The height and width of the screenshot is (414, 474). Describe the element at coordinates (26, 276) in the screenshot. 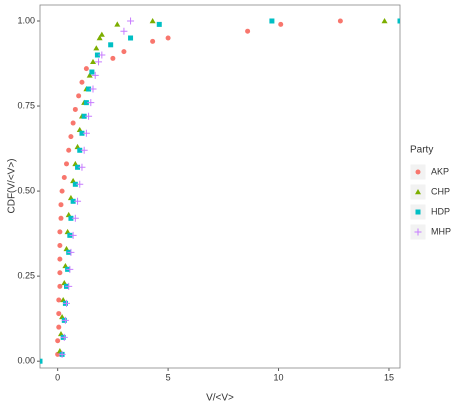

I see `y-tick-label: 0.25` at that location.